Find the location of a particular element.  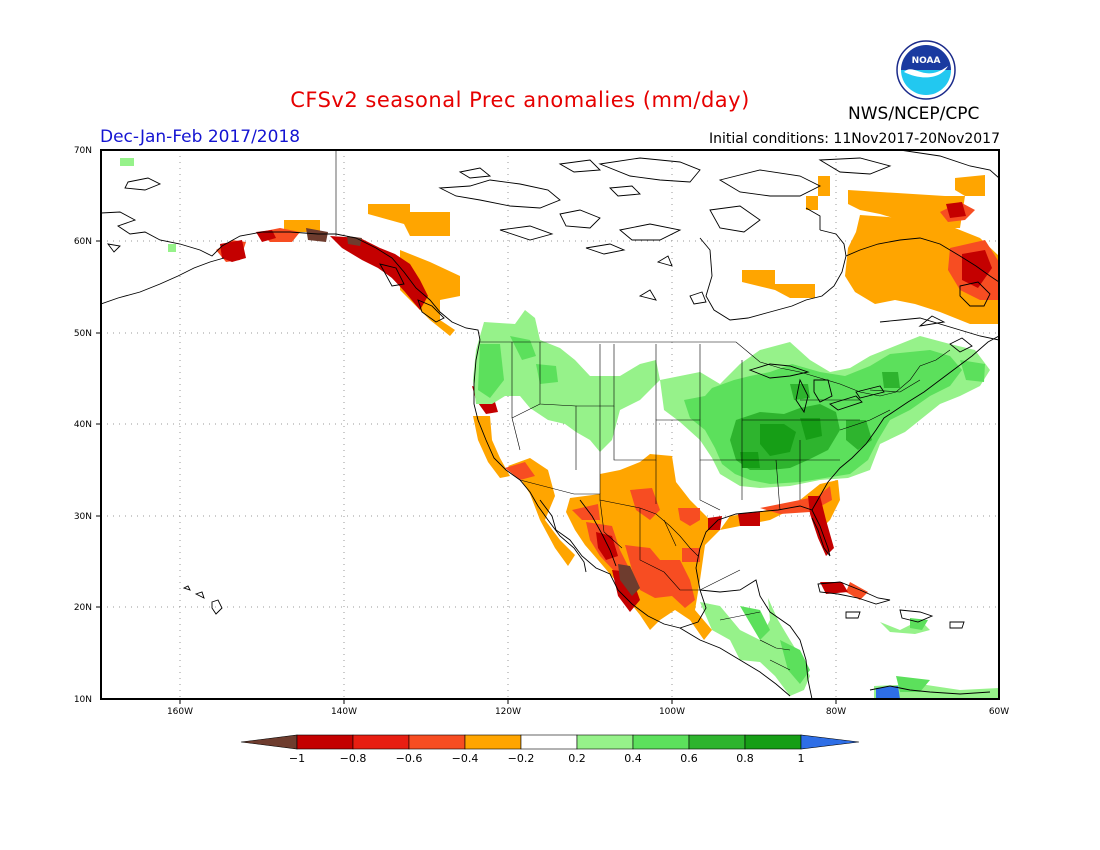

colorbar-label: 0.2 is located at coordinates (577, 758).